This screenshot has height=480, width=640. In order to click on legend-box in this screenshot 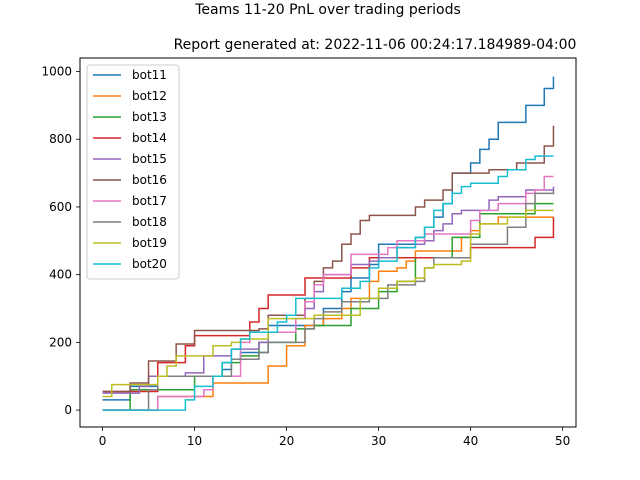, I will do `click(133, 172)`.